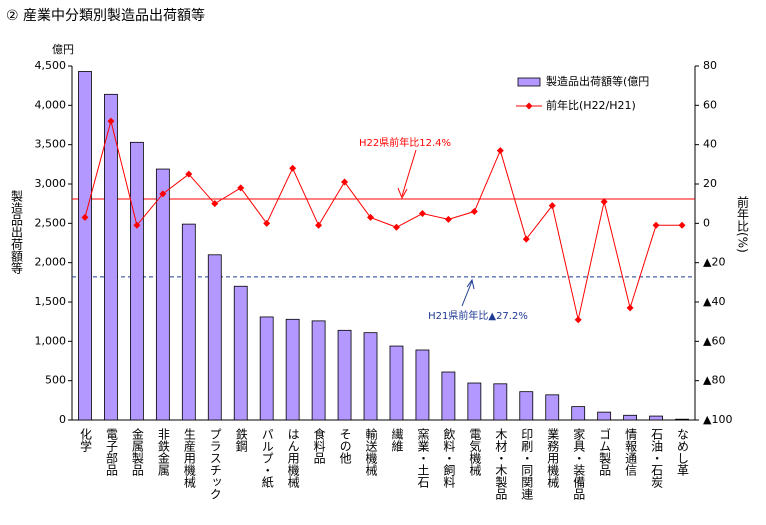 The image size is (766, 525). I want to click on y-tick-label: 500, so click(55, 380).